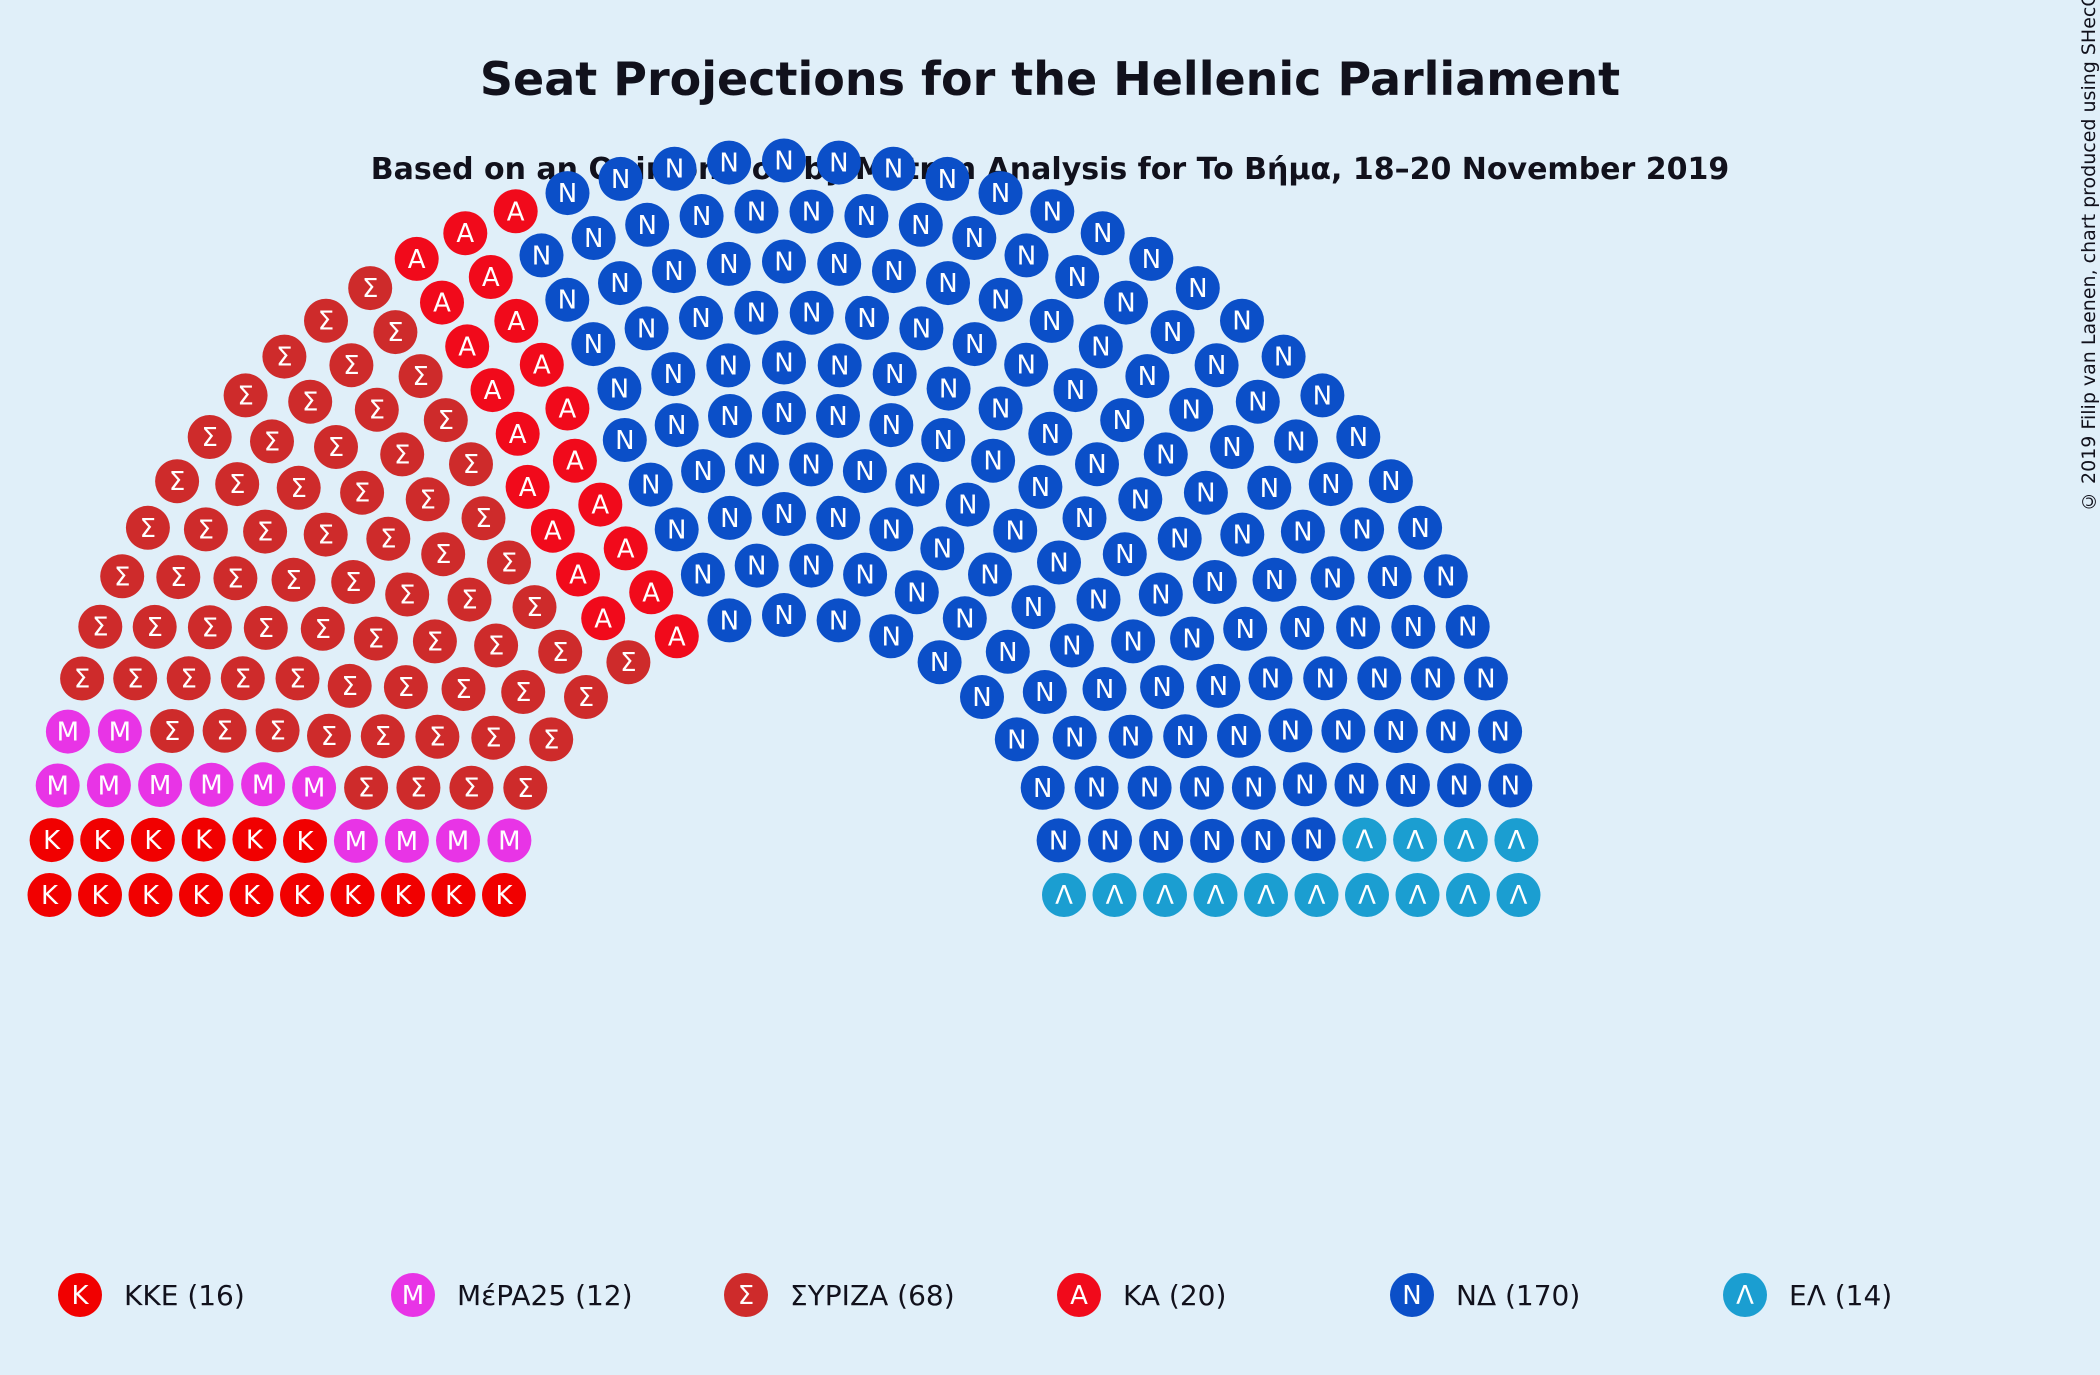  Describe the element at coordinates (407, 842) in the screenshot. I see `seat-symbol: M` at that location.